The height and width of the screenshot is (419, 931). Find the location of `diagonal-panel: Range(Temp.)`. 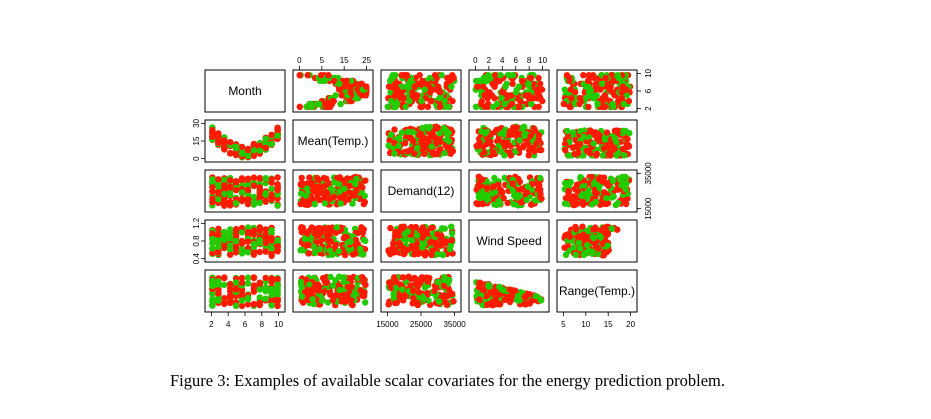

diagonal-panel: Range(Temp.) is located at coordinates (597, 291).